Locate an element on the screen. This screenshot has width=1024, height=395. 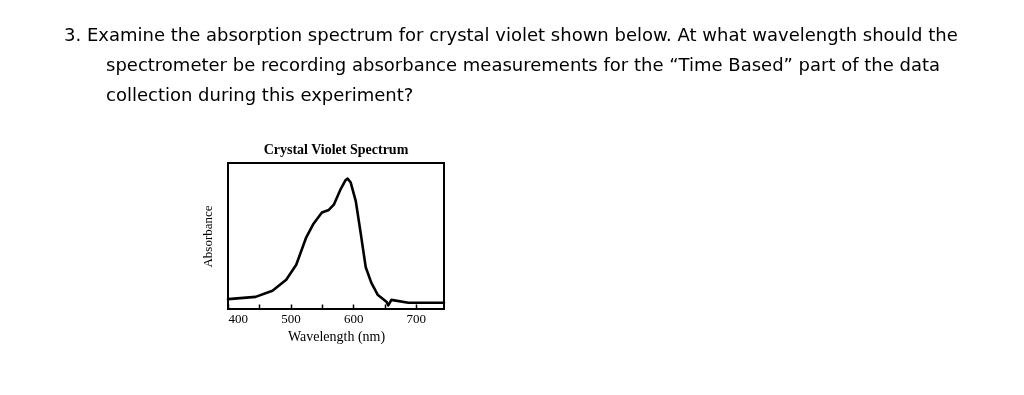
y-axis-title: Absorbance is located at coordinates (207, 236).